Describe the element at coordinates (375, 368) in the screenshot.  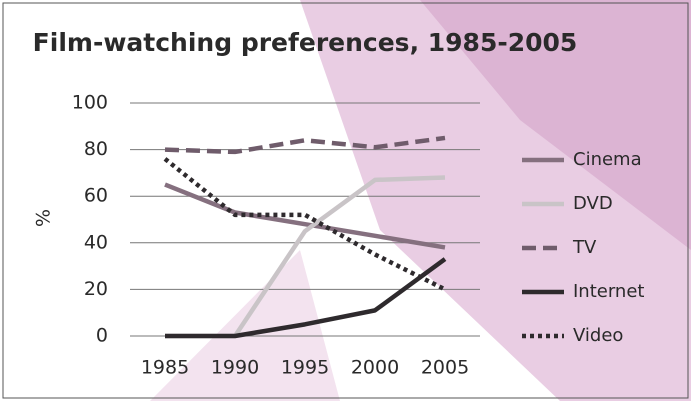
I see `x-tick-label: 2000` at that location.